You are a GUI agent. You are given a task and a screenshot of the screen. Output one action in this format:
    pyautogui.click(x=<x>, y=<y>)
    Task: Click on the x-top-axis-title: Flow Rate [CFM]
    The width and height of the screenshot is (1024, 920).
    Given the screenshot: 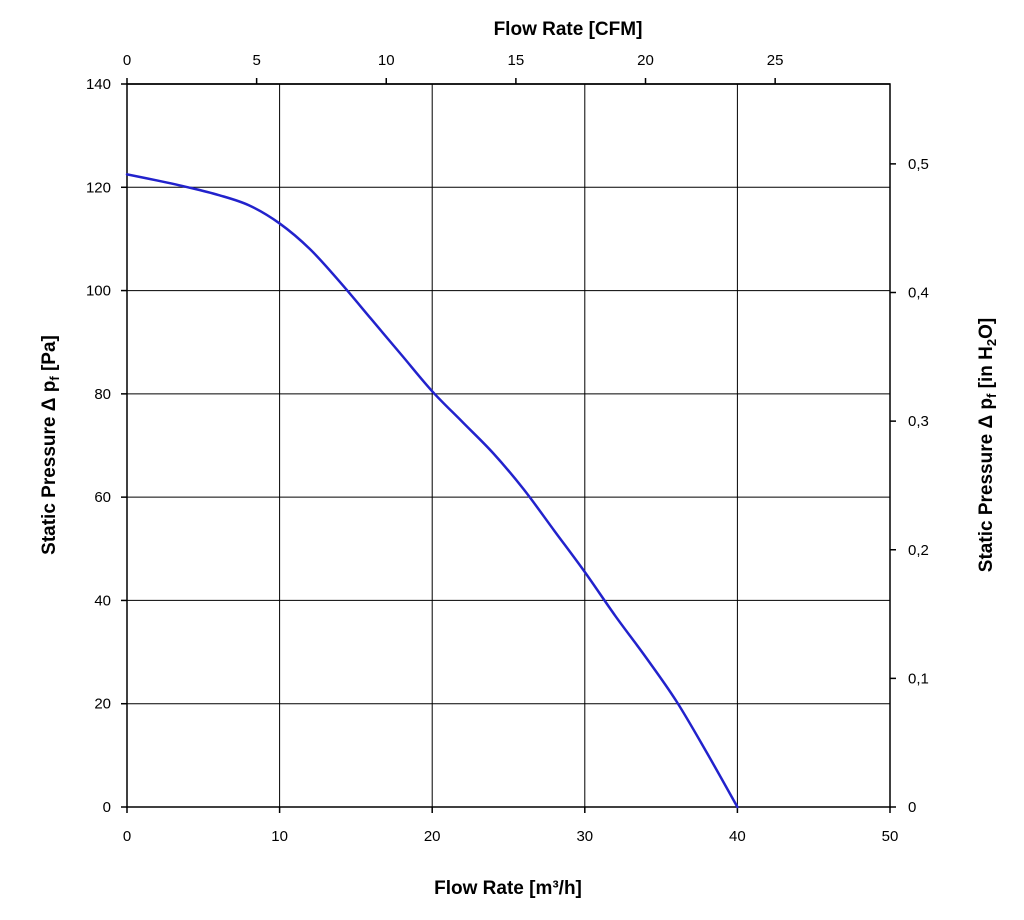 What is the action you would take?
    pyautogui.click(x=568, y=29)
    